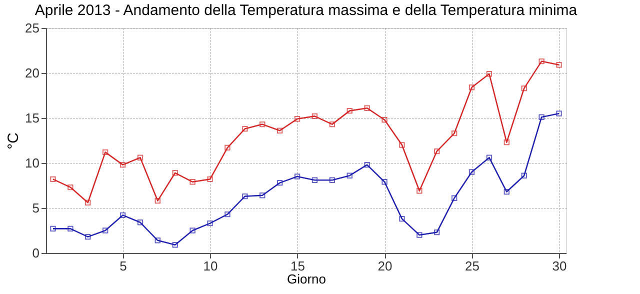 The height and width of the screenshot is (294, 640). Describe the element at coordinates (32, 28) in the screenshot. I see `y-tick-label: 25` at that location.